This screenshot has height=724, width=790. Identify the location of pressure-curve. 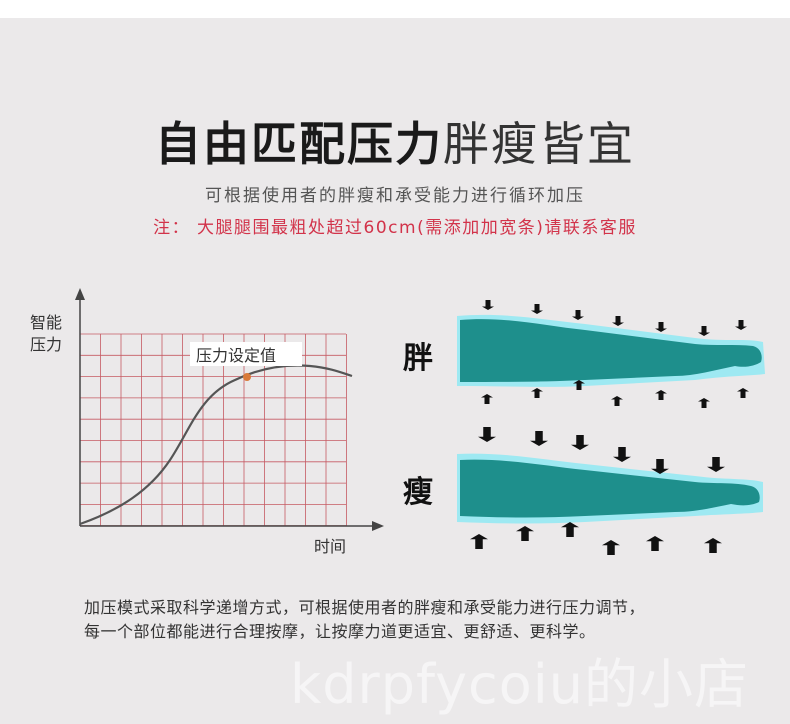
(216, 445).